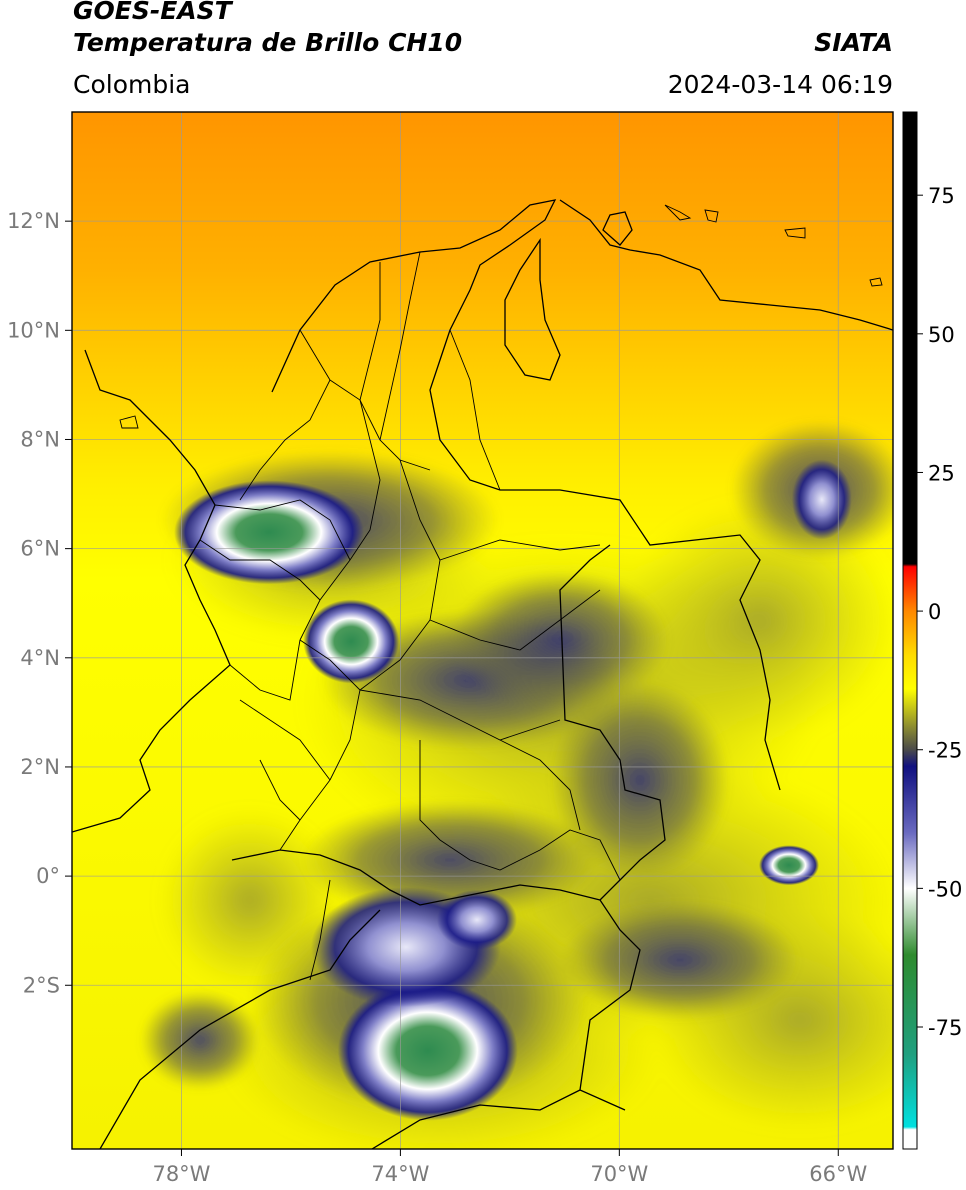 The width and height of the screenshot is (966, 1190). What do you see at coordinates (268, 42) in the screenshot?
I see `title-line-2: Temperatura de Brillo CH10` at bounding box center [268, 42].